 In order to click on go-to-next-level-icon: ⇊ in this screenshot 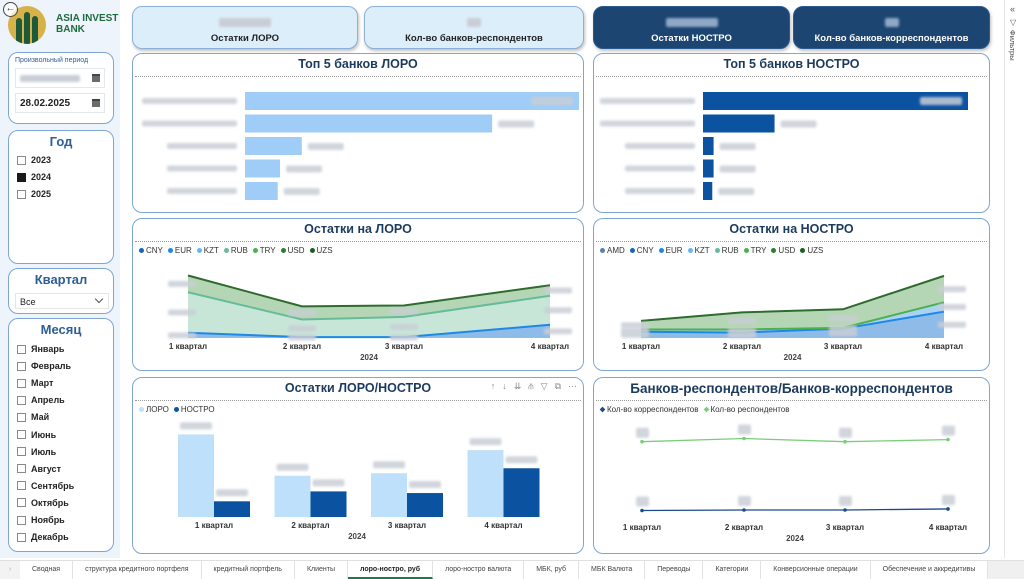, I will do `click(517, 386)`.